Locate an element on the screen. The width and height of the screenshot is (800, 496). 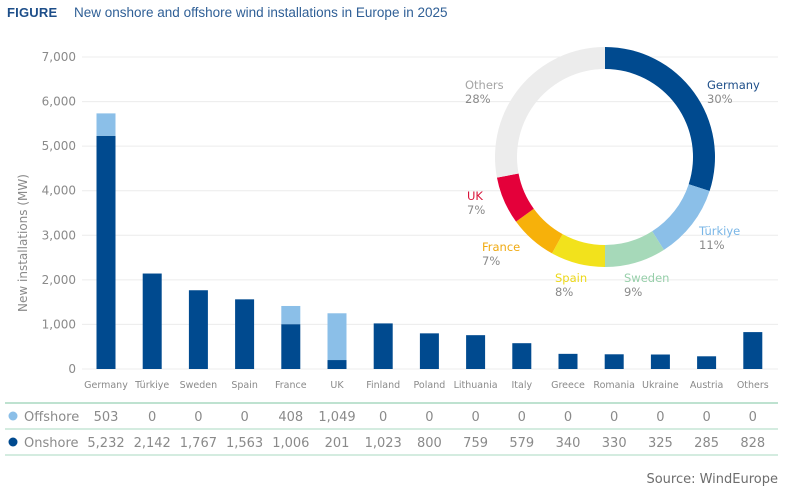
y-tick-label: 2,000 is located at coordinates (59, 280).